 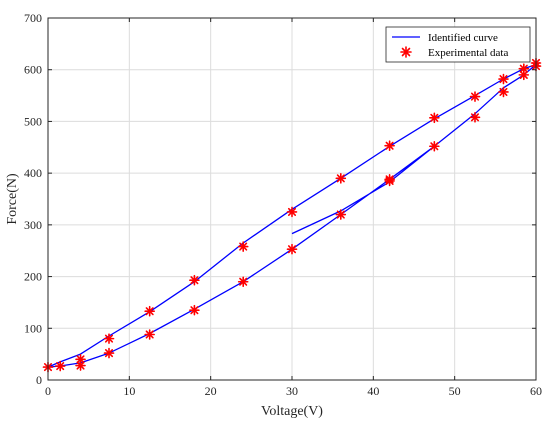 I want to click on y-tick-label: 600, so click(x=33, y=70).